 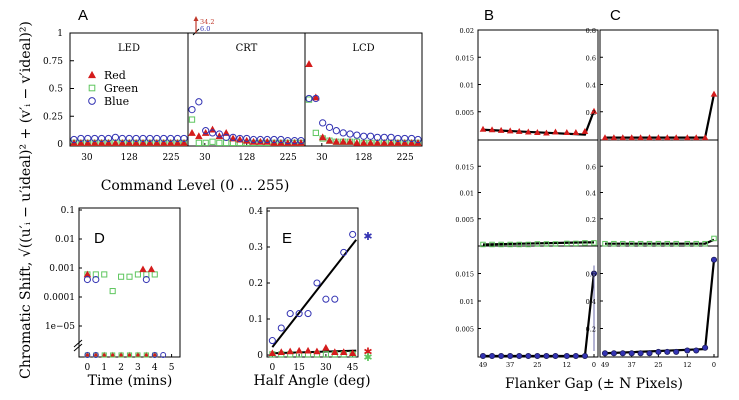 I want to click on panel-c-xtick-label: 0, so click(x=714, y=365).